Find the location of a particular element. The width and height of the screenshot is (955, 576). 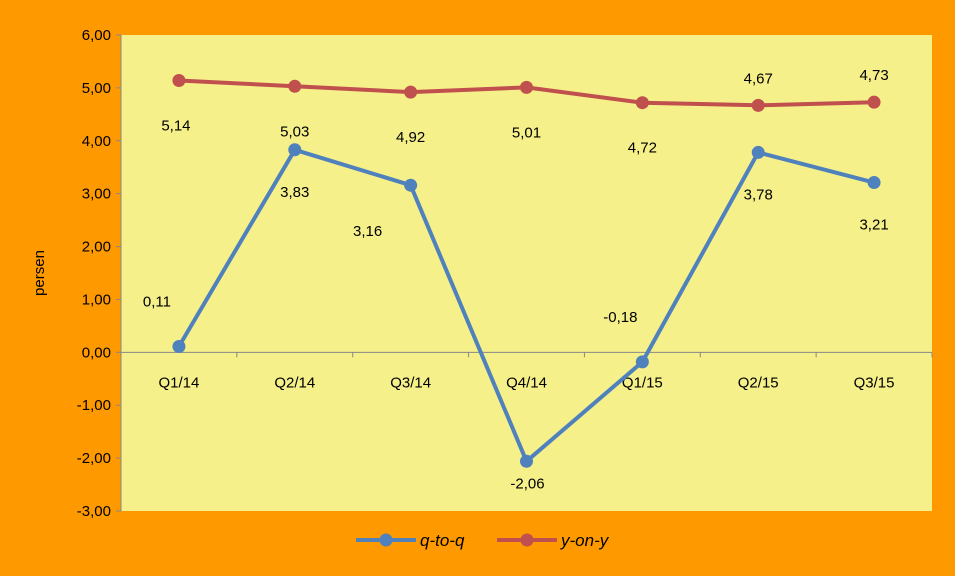

data-label: 0,11 is located at coordinates (157, 302).